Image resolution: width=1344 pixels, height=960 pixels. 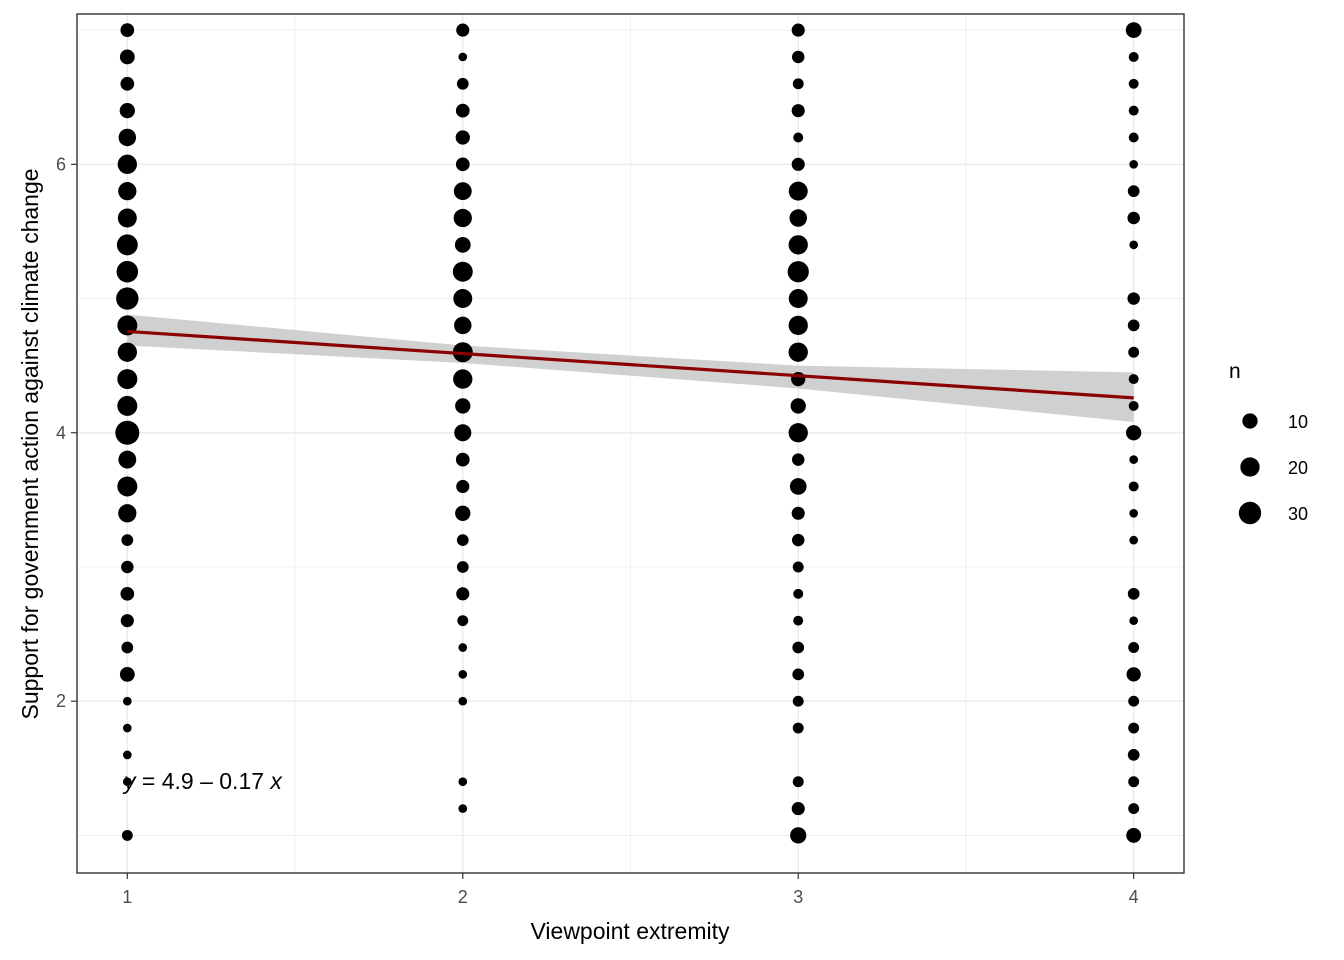 I want to click on equation-y: y, so click(x=129, y=781).